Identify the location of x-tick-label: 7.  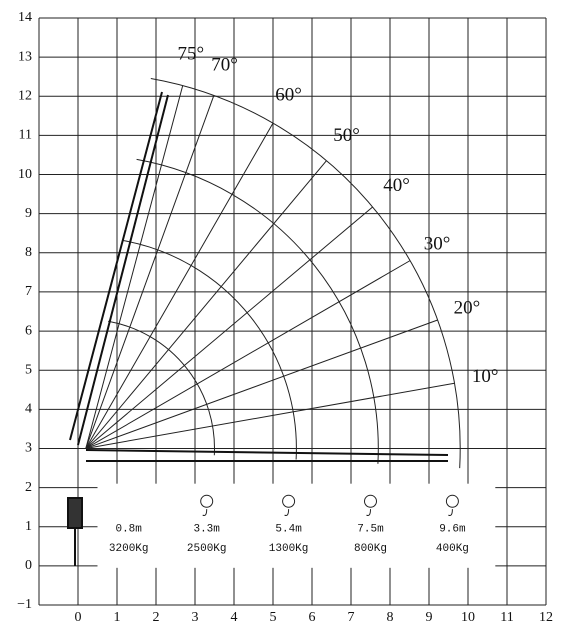
(351, 617).